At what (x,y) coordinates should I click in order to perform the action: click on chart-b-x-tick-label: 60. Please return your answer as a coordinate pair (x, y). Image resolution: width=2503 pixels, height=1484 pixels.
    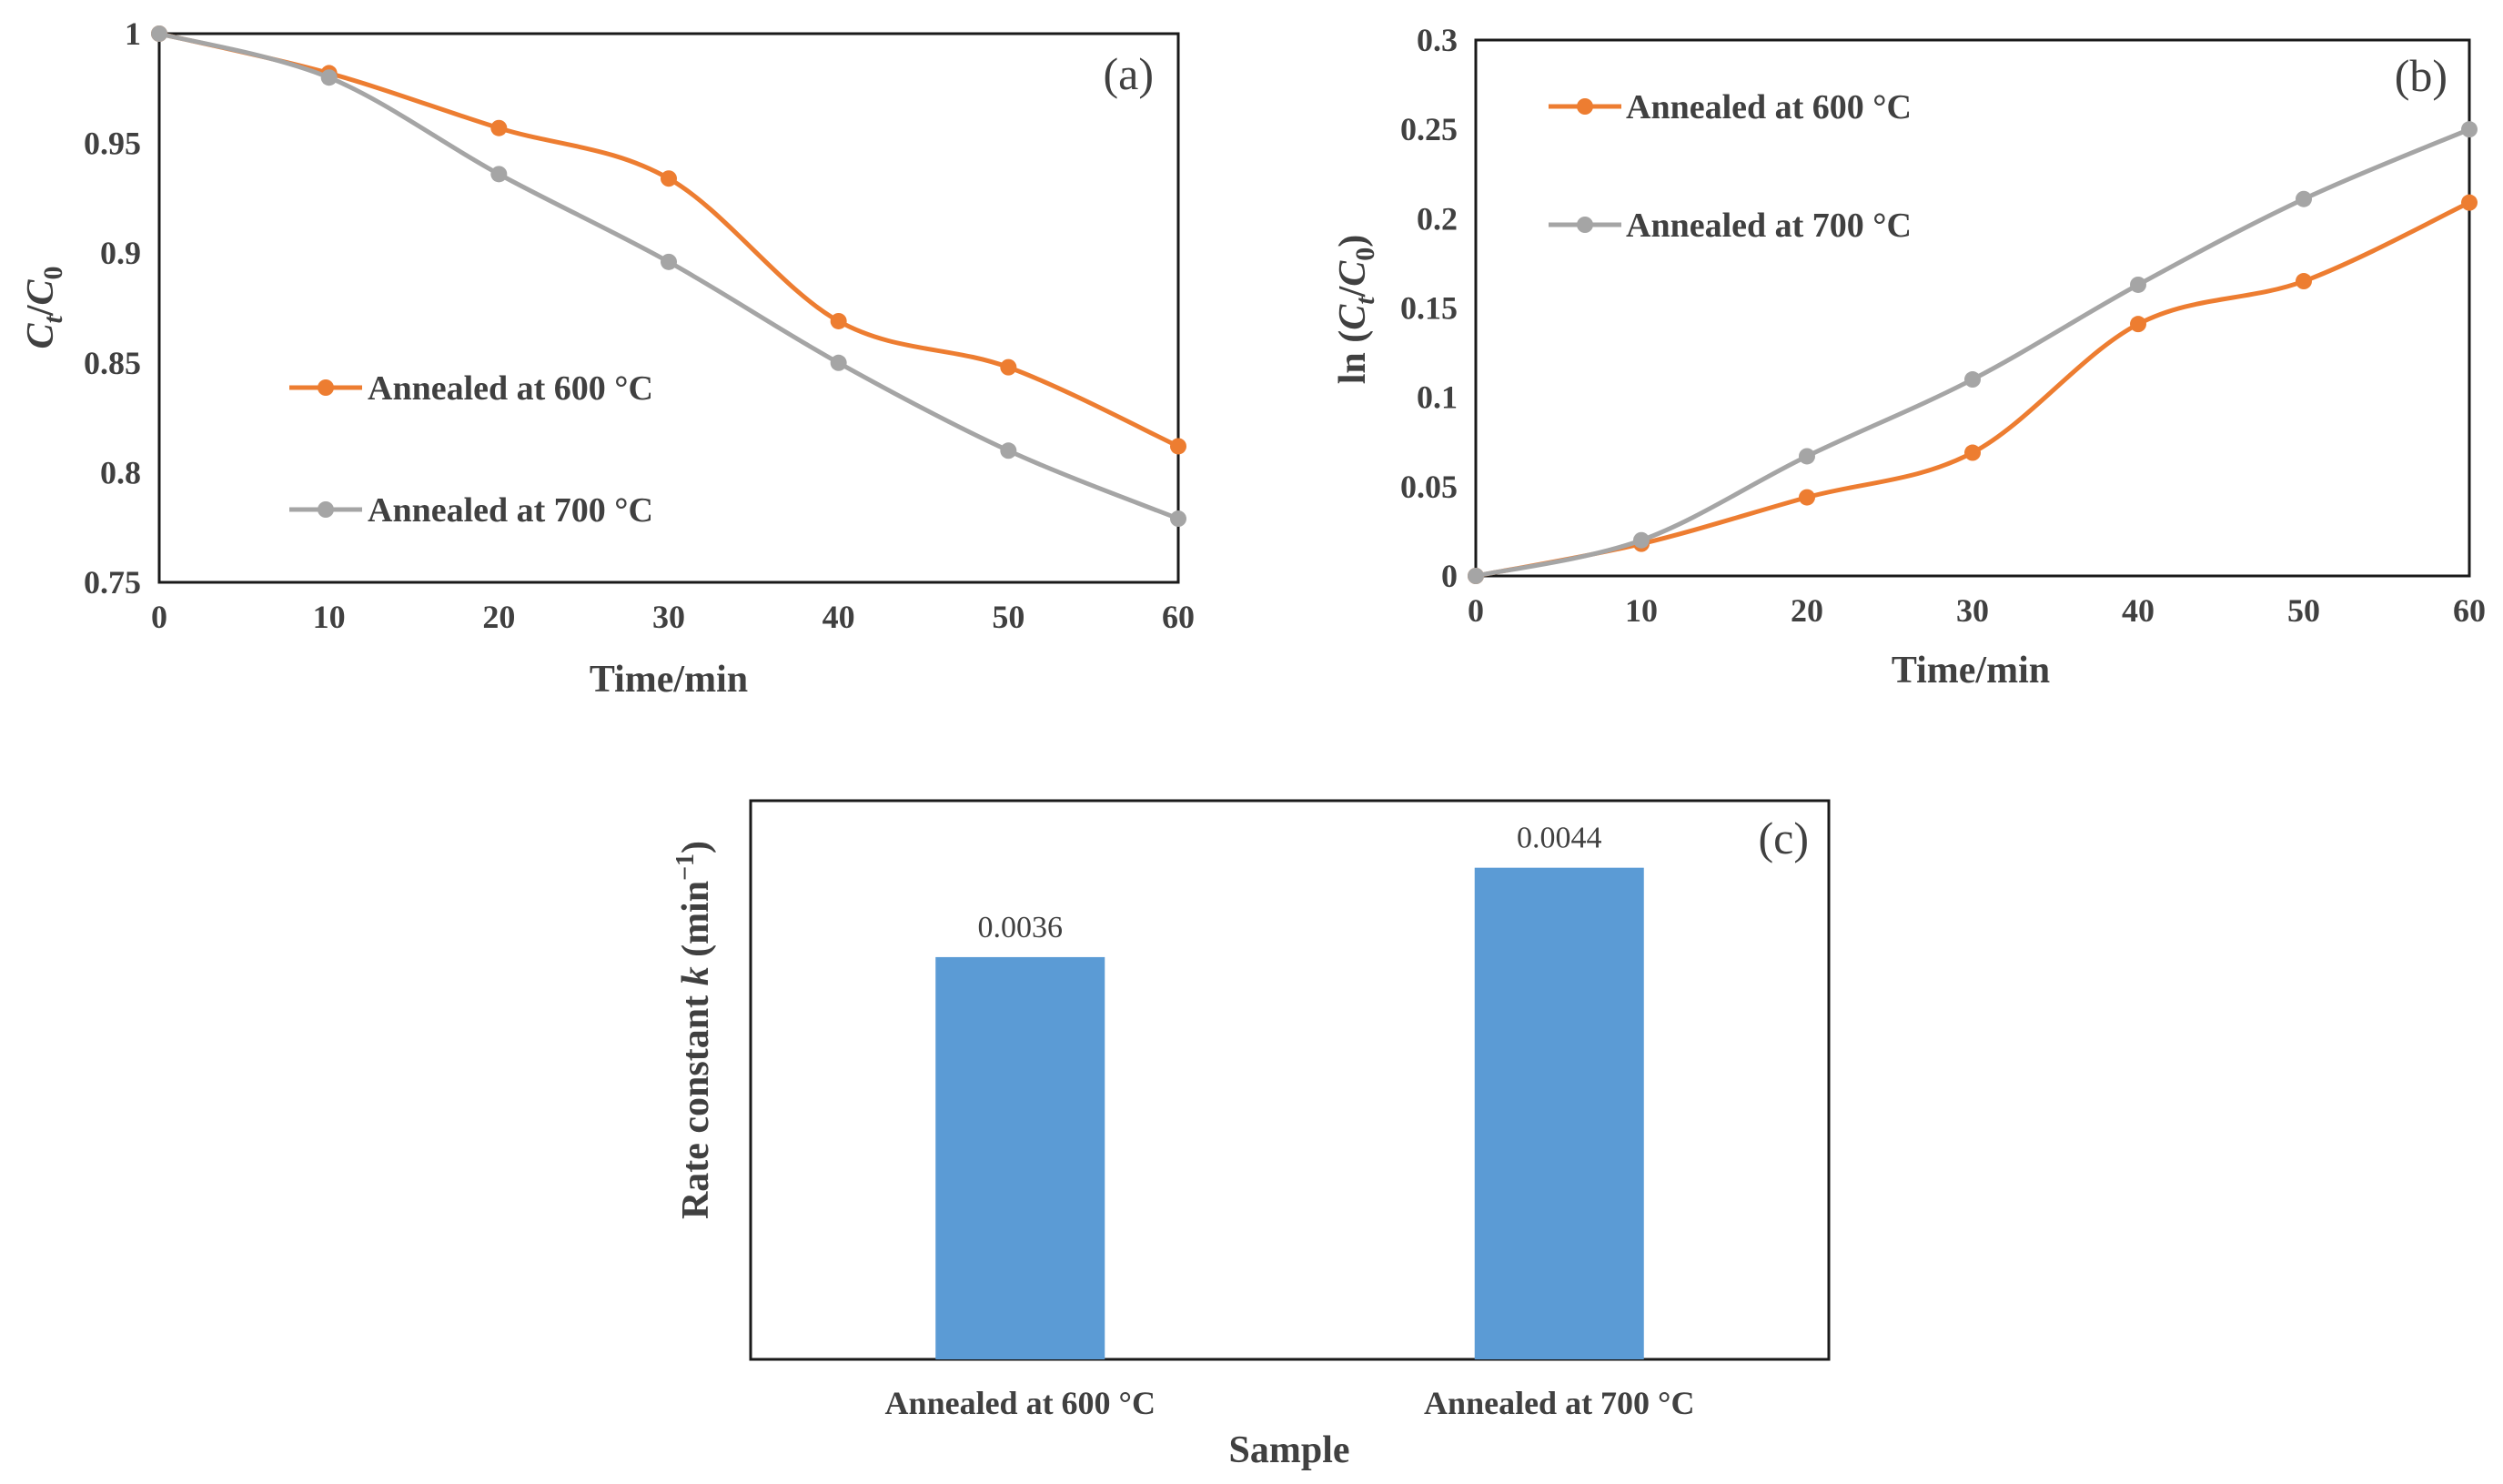
    Looking at the image, I should click on (2470, 610).